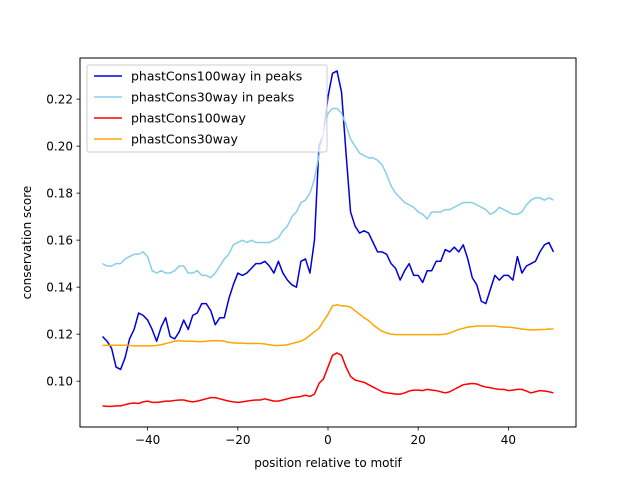  What do you see at coordinates (59, 241) in the screenshot?
I see `y-tick-label: 0.16` at bounding box center [59, 241].